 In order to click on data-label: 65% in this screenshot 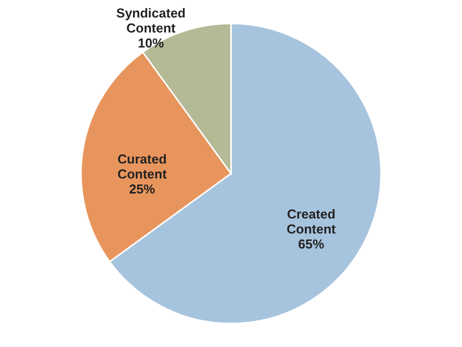, I will do `click(311, 244)`.